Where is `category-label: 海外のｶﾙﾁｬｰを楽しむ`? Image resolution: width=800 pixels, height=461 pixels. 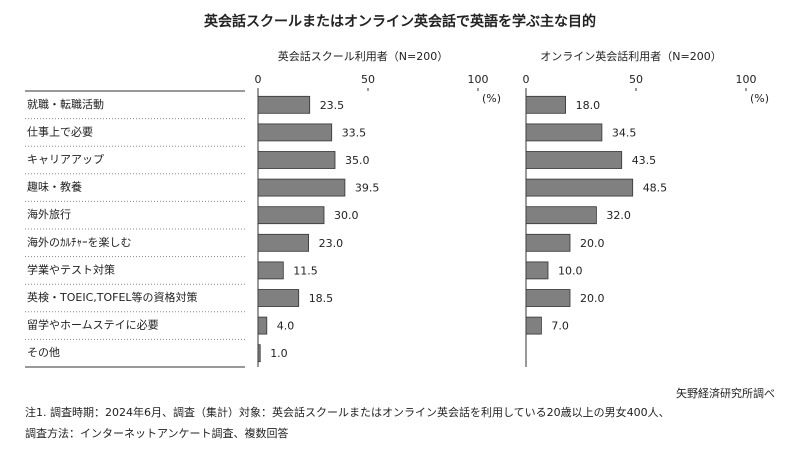
category-label: 海外のｶﾙﾁｬｰを楽しむ is located at coordinates (79, 242).